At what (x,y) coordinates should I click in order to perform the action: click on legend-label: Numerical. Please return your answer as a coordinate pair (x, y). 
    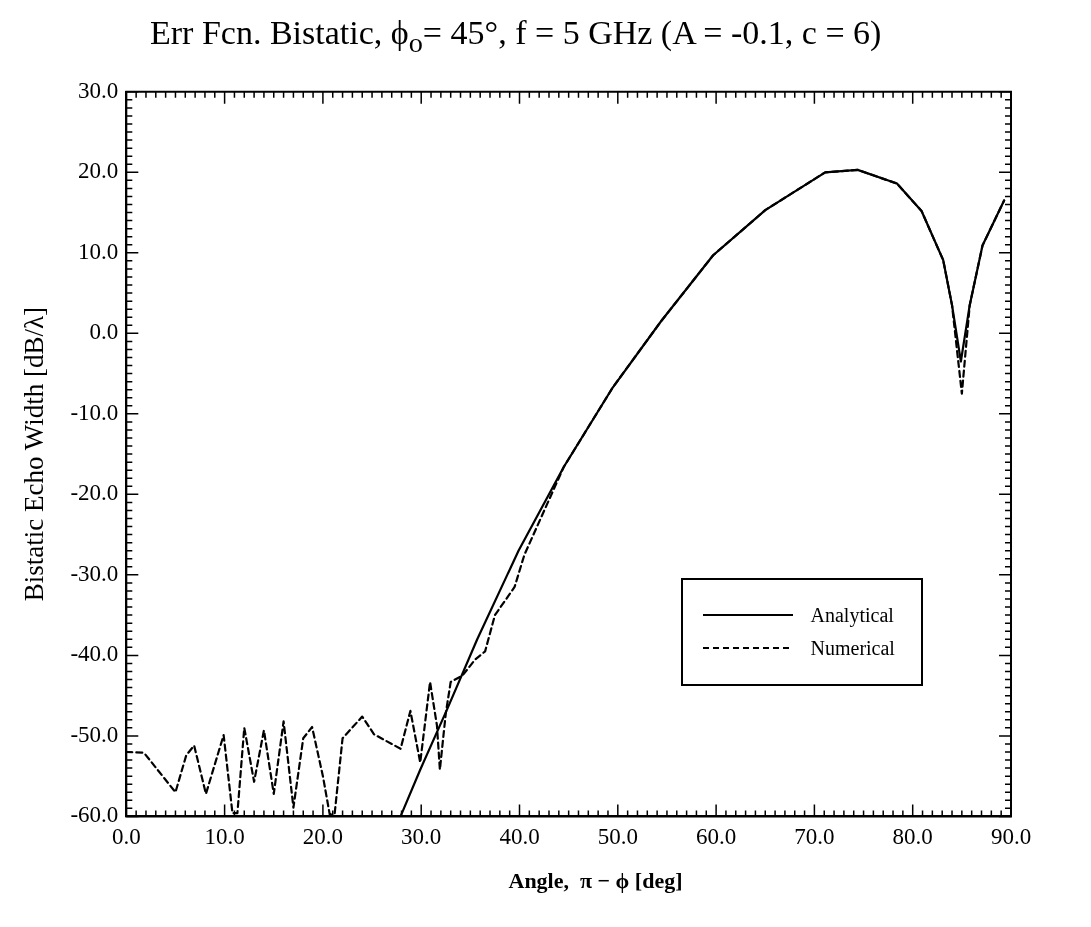
    Looking at the image, I should click on (852, 648).